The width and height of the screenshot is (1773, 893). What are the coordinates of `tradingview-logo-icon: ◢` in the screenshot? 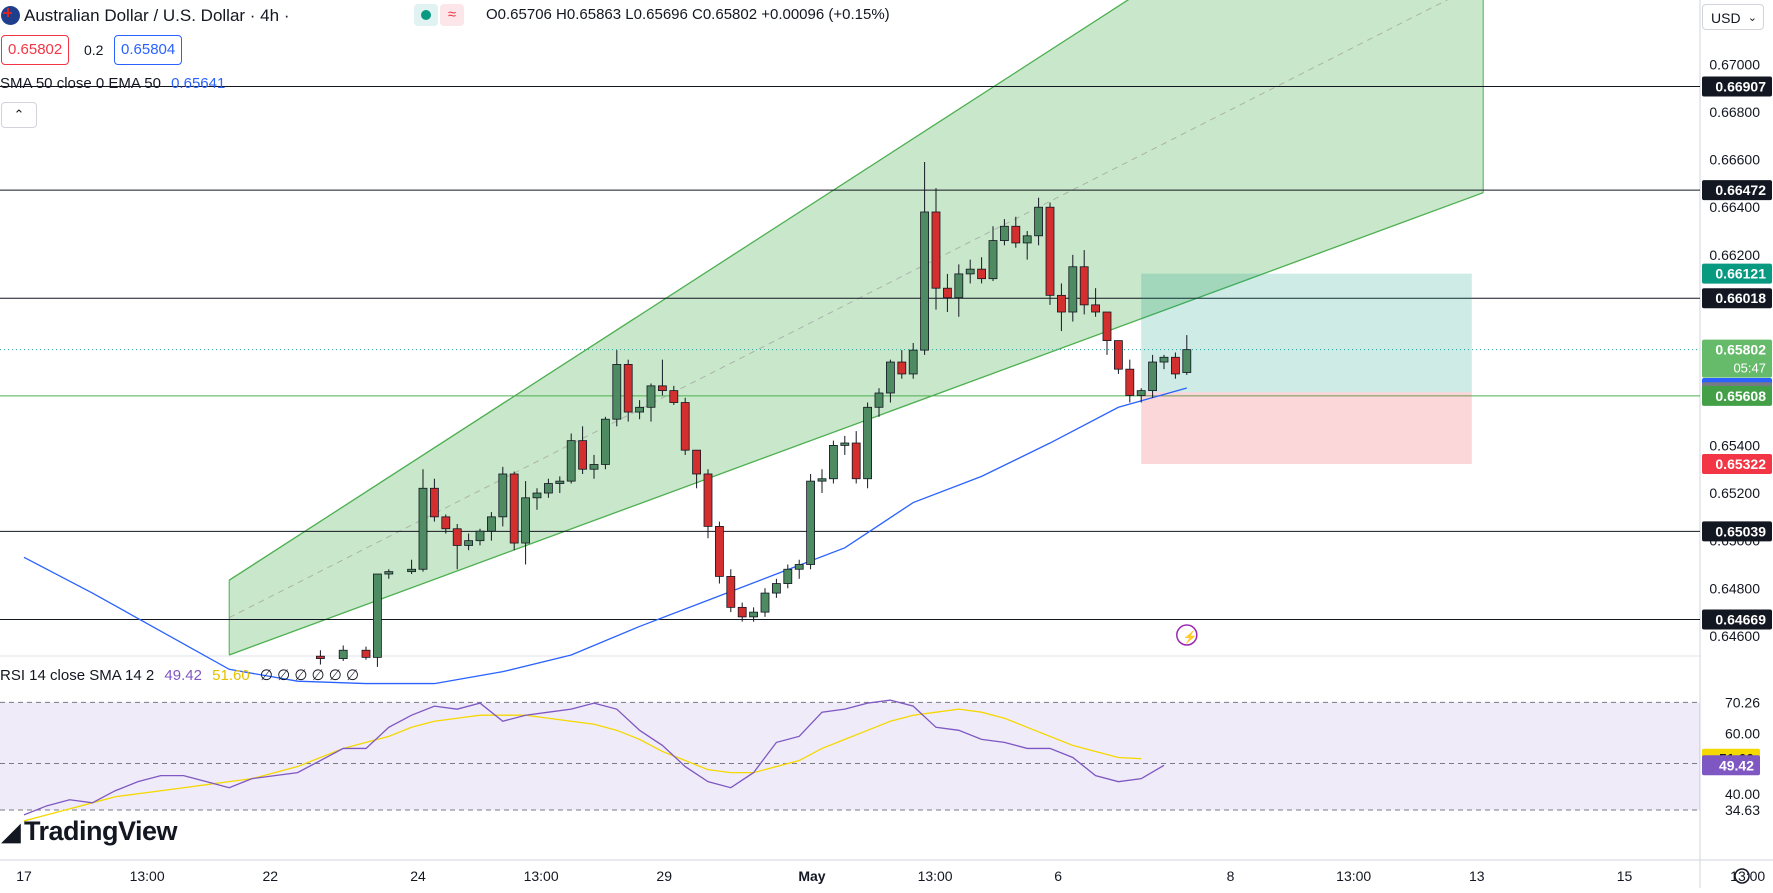 It's located at (11, 832).